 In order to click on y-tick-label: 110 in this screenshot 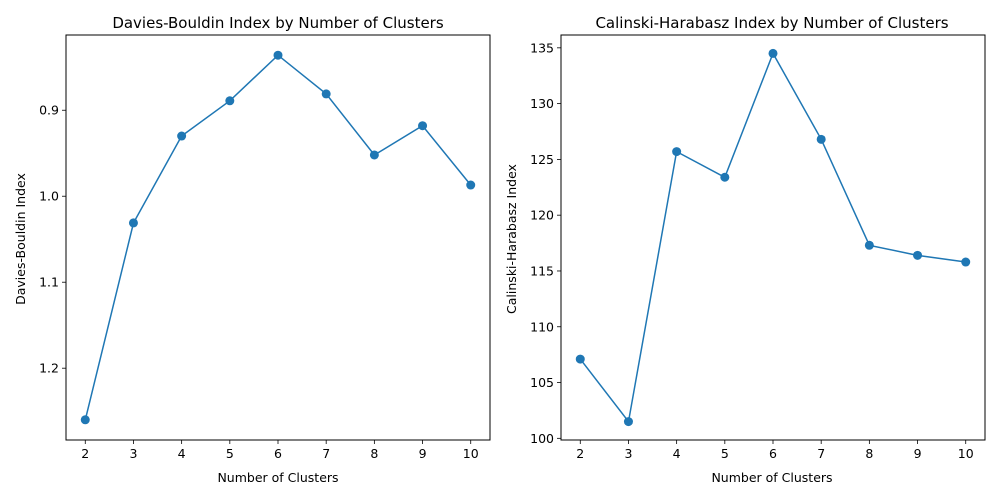, I will do `click(542, 326)`.